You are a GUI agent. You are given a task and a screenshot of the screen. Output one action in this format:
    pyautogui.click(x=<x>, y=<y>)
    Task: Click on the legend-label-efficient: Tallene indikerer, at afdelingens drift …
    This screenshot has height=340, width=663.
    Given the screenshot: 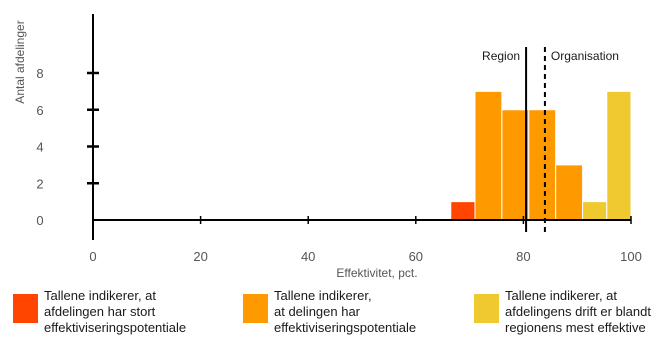 What is the action you would take?
    pyautogui.click(x=578, y=311)
    